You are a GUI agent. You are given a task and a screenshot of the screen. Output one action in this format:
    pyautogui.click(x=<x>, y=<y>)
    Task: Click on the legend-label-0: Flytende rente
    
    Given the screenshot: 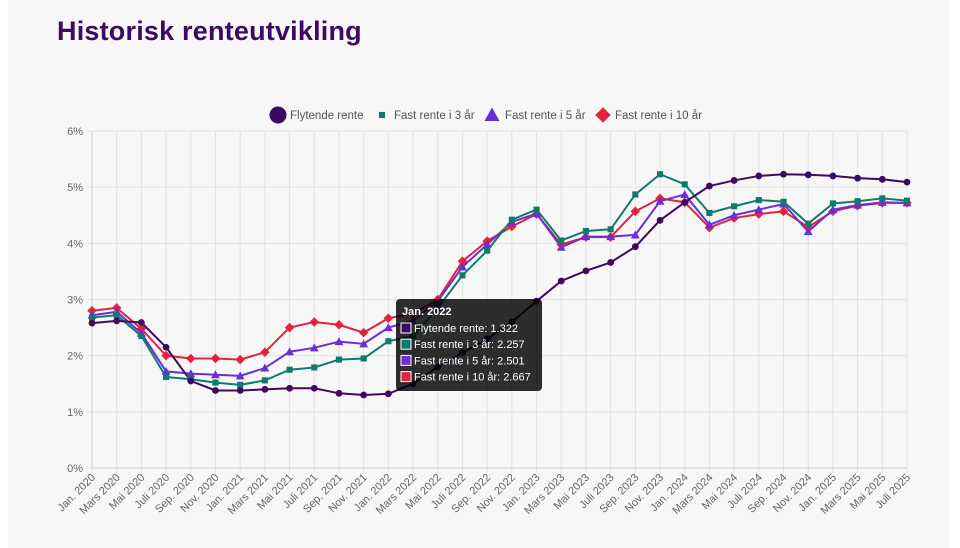 What is the action you would take?
    pyautogui.click(x=327, y=116)
    